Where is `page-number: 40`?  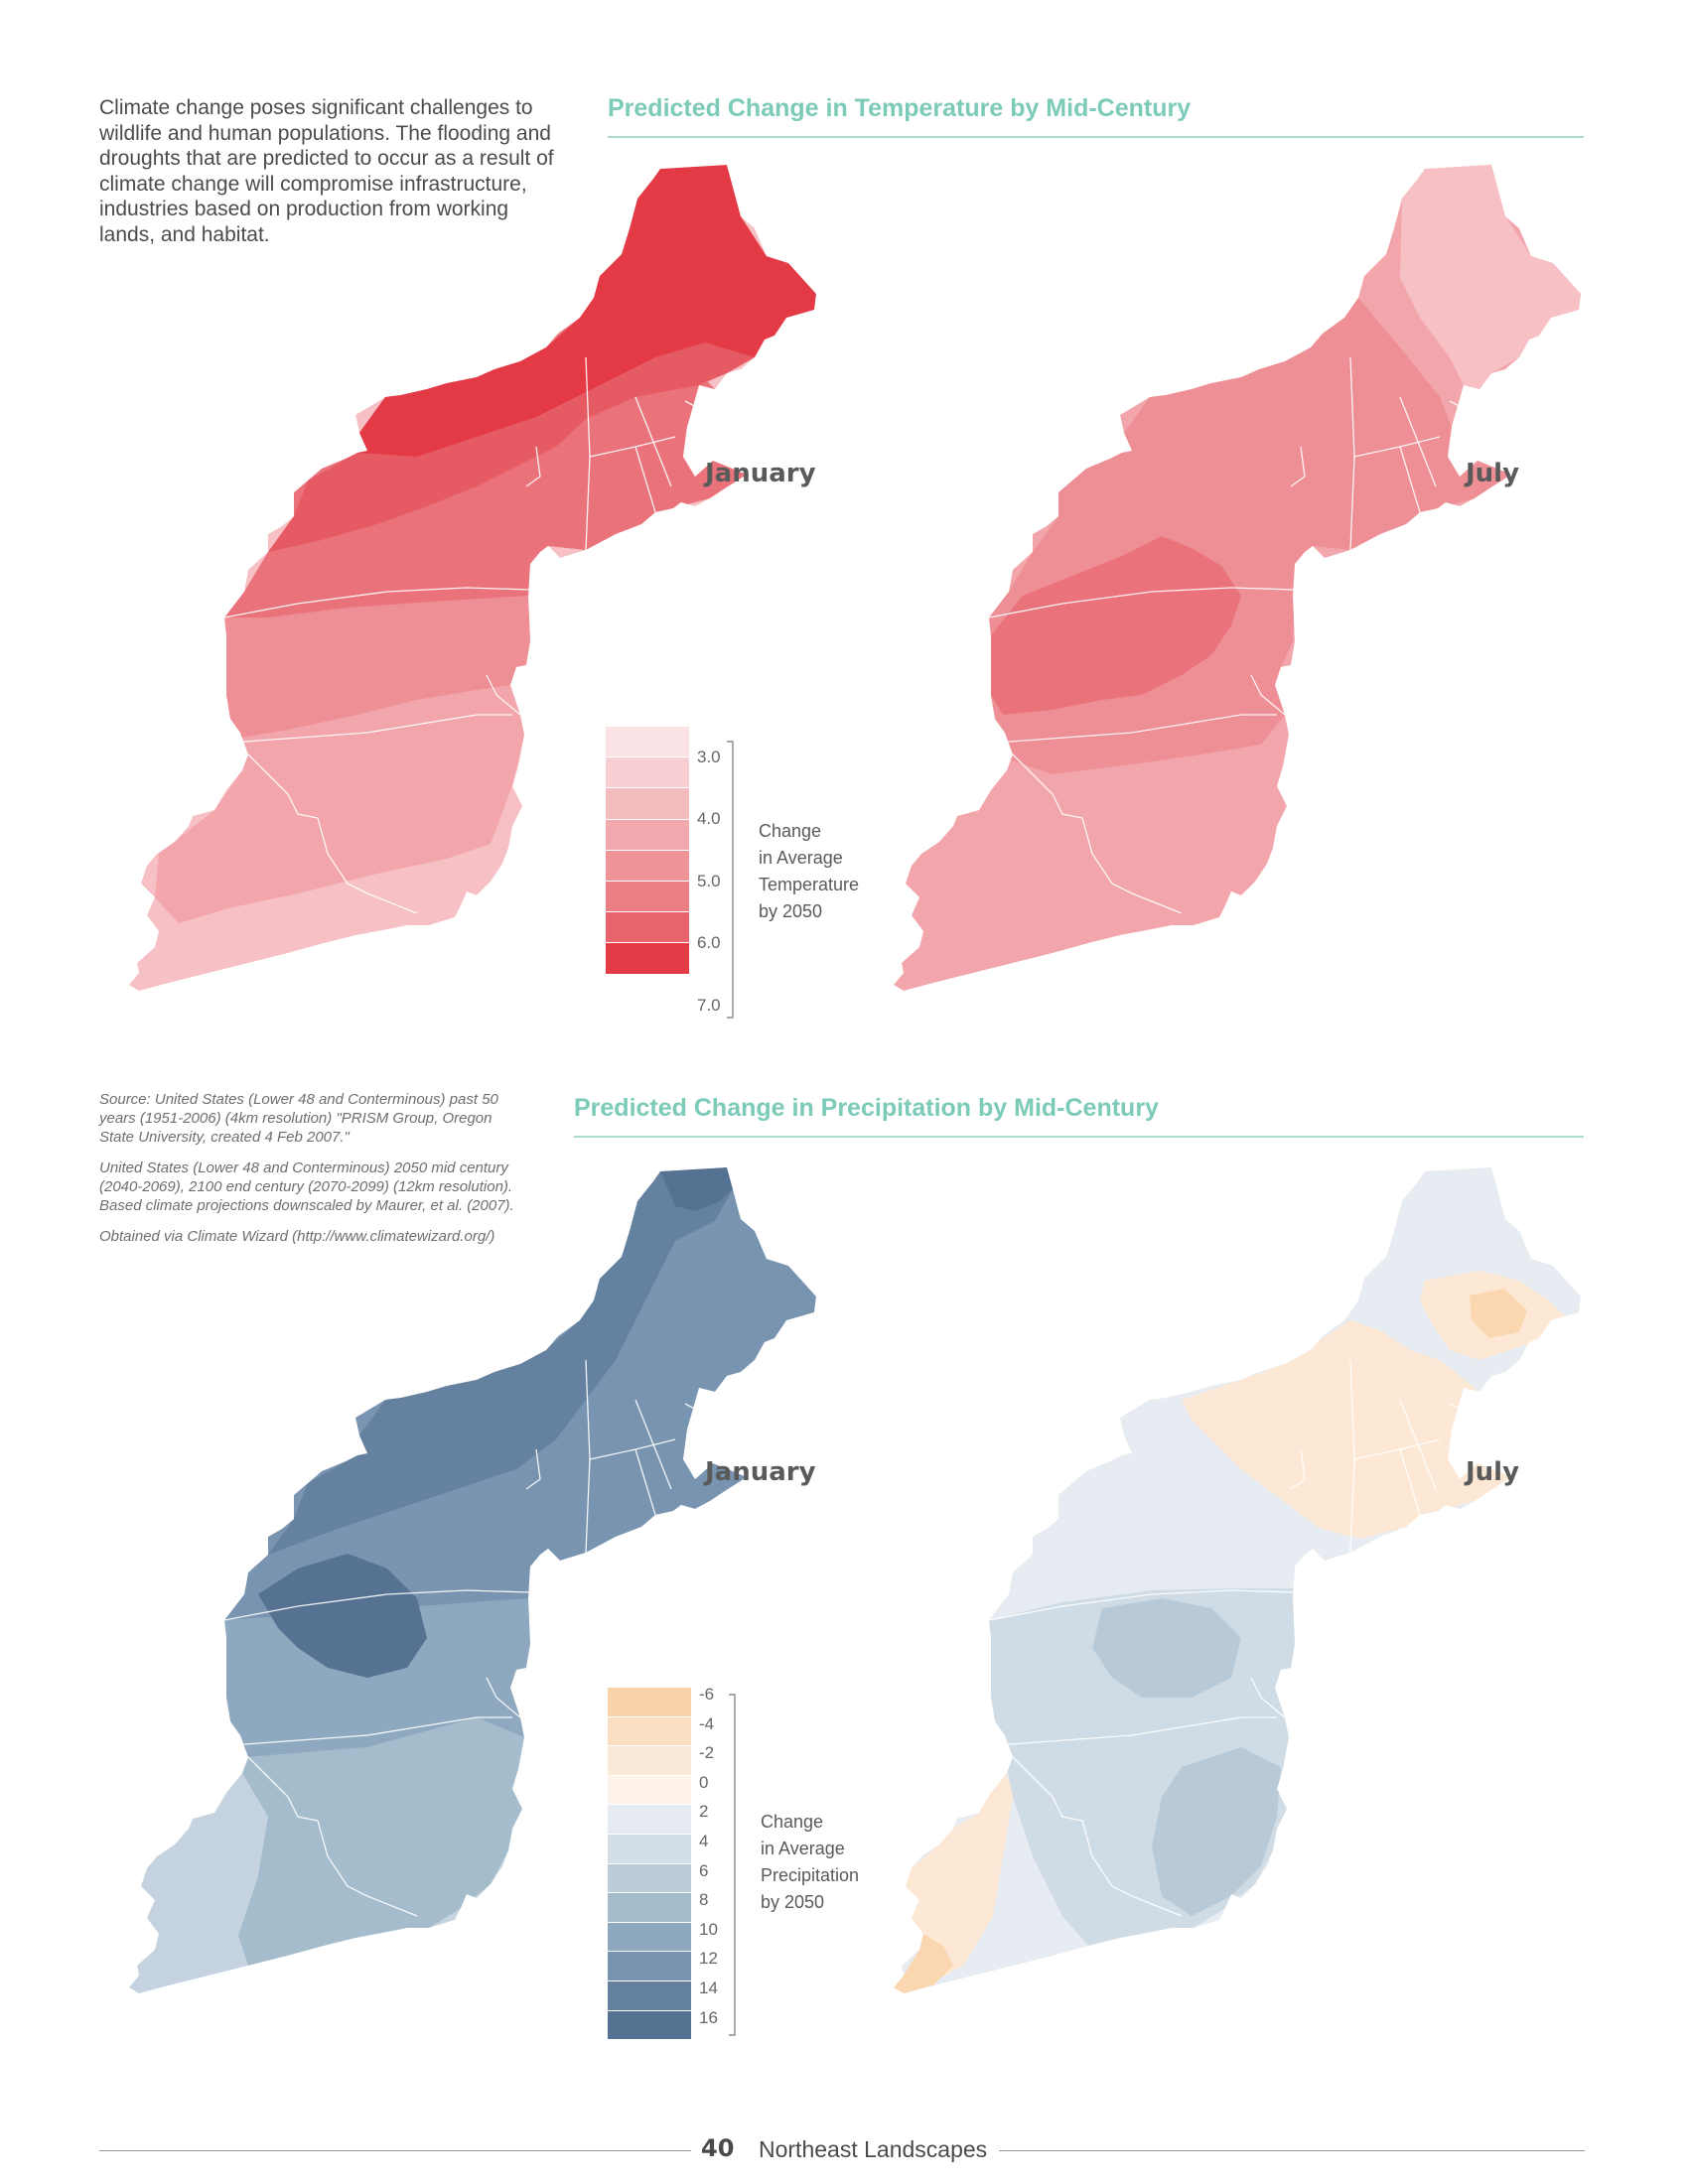
page-number: 40 is located at coordinates (718, 2148).